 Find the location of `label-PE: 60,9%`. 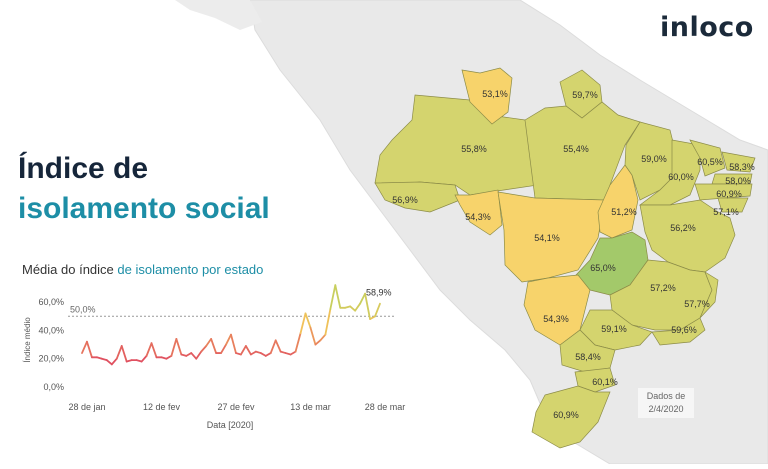

label-PE: 60,9% is located at coordinates (729, 194).